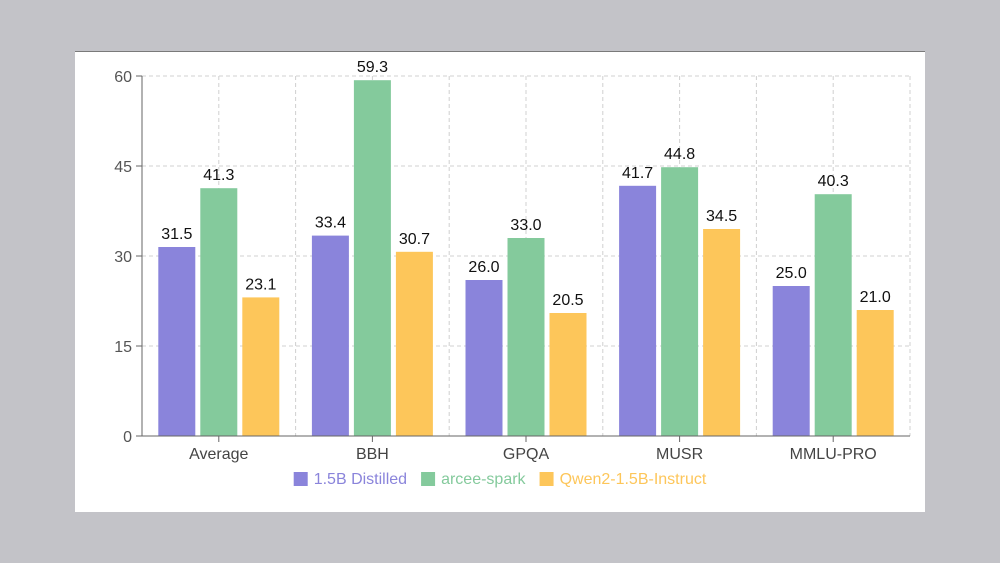 This screenshot has width=1000, height=563. What do you see at coordinates (833, 181) in the screenshot?
I see `data-label: 40.3` at bounding box center [833, 181].